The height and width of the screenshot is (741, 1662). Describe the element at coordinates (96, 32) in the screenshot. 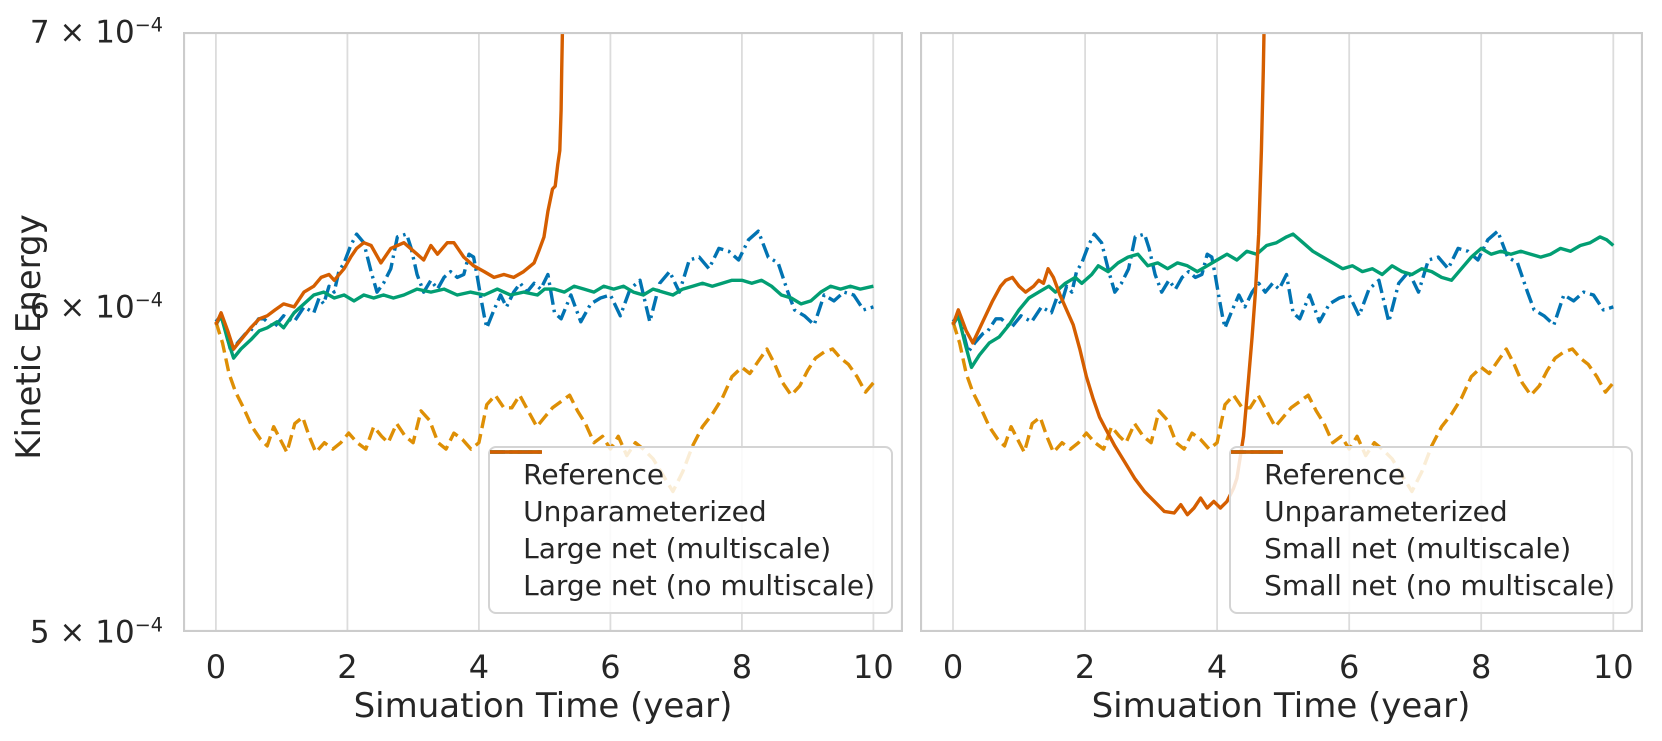

I see `y-tick-7e-4: 7 × 10⁻⁴` at that location.